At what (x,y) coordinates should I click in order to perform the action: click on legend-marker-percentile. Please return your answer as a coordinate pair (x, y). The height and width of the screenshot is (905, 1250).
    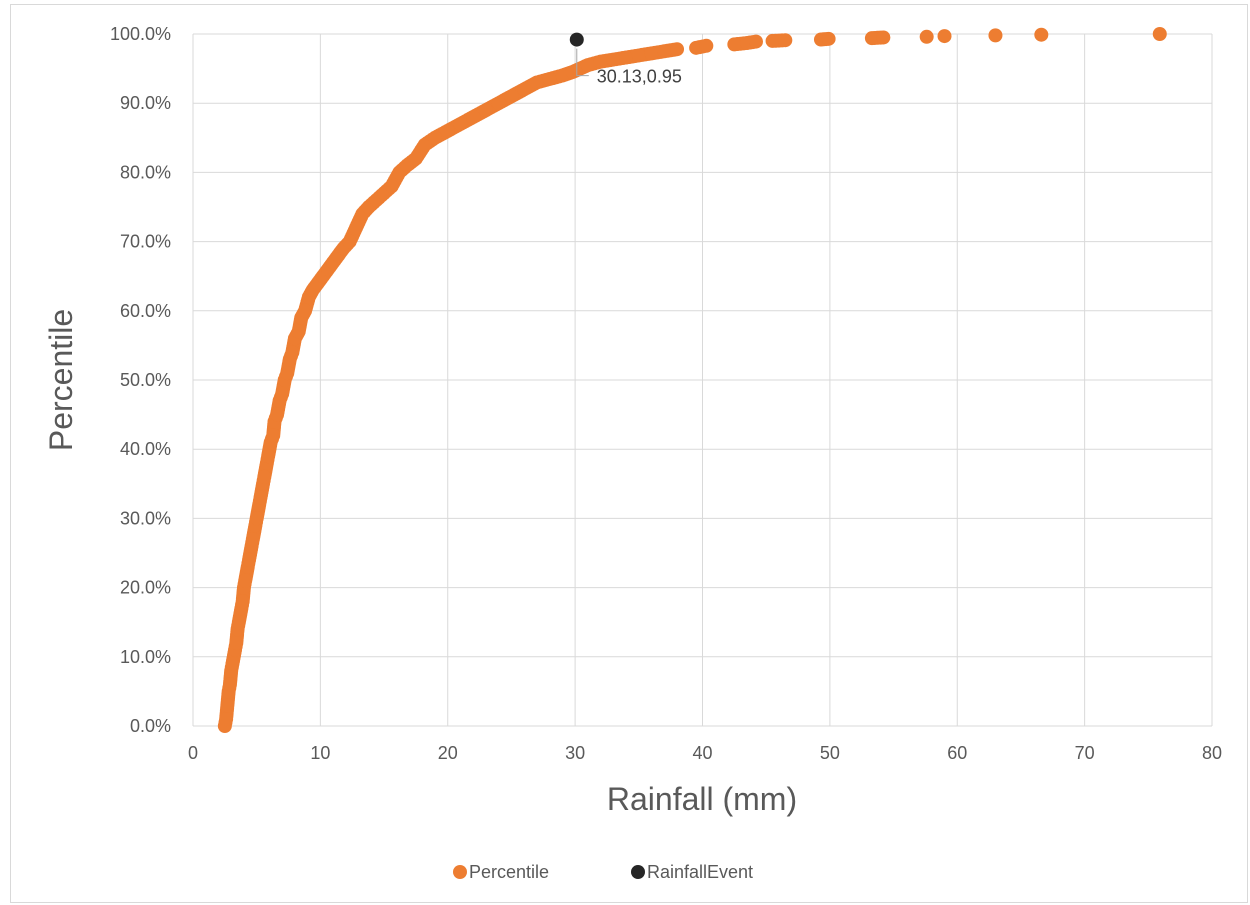
    Looking at the image, I should click on (460, 872).